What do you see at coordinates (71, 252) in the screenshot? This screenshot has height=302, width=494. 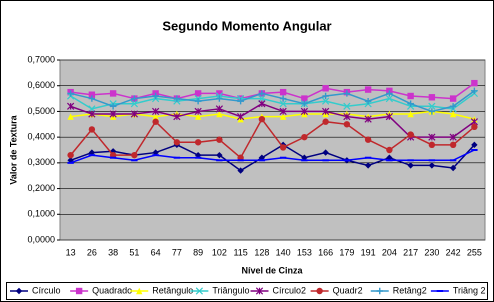 I see `x-tick-label: 13` at bounding box center [71, 252].